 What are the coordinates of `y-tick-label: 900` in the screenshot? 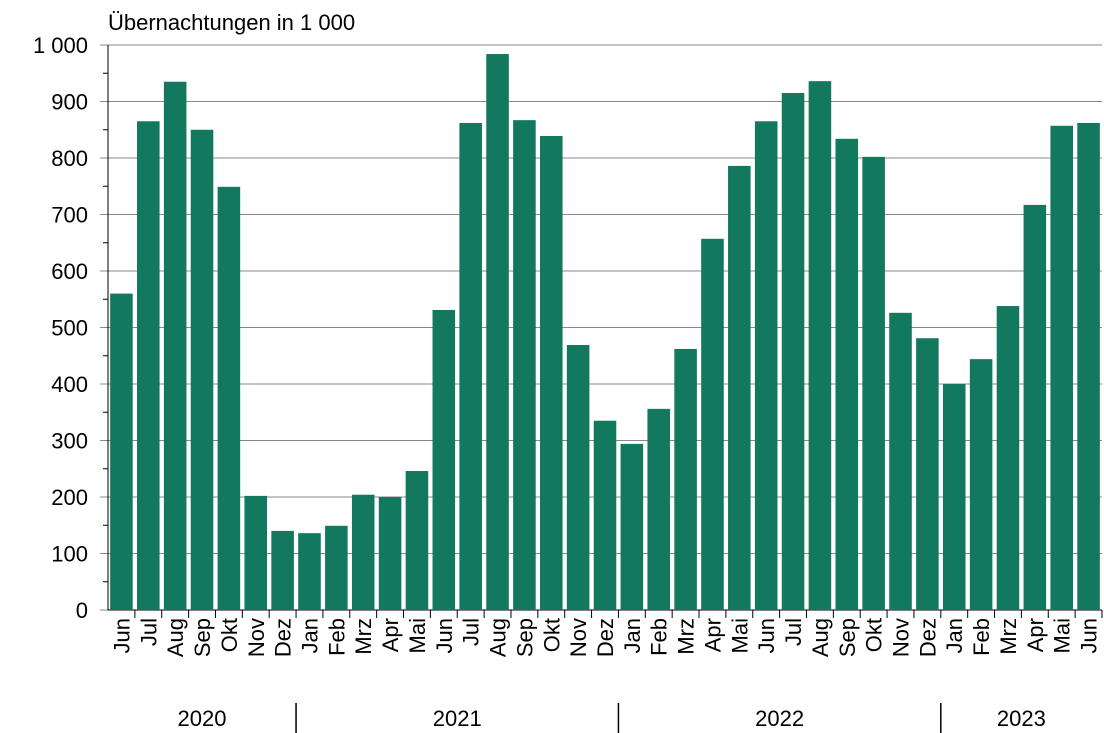 It's located at (69, 102).